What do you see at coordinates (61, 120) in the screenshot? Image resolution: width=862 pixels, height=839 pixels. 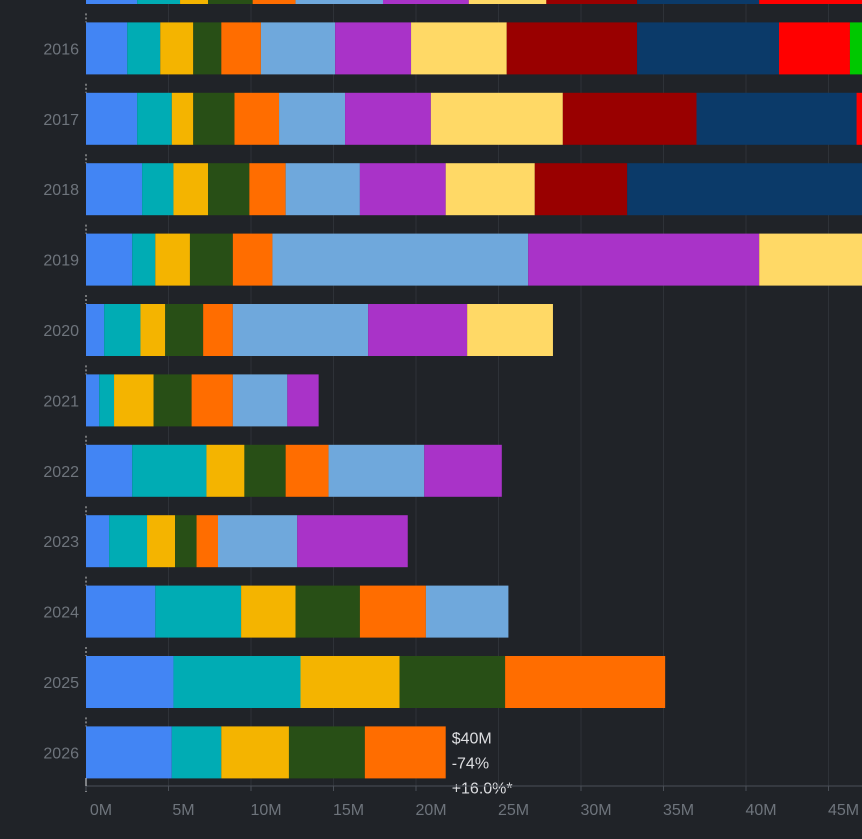 I see `year-label: 2017` at bounding box center [61, 120].